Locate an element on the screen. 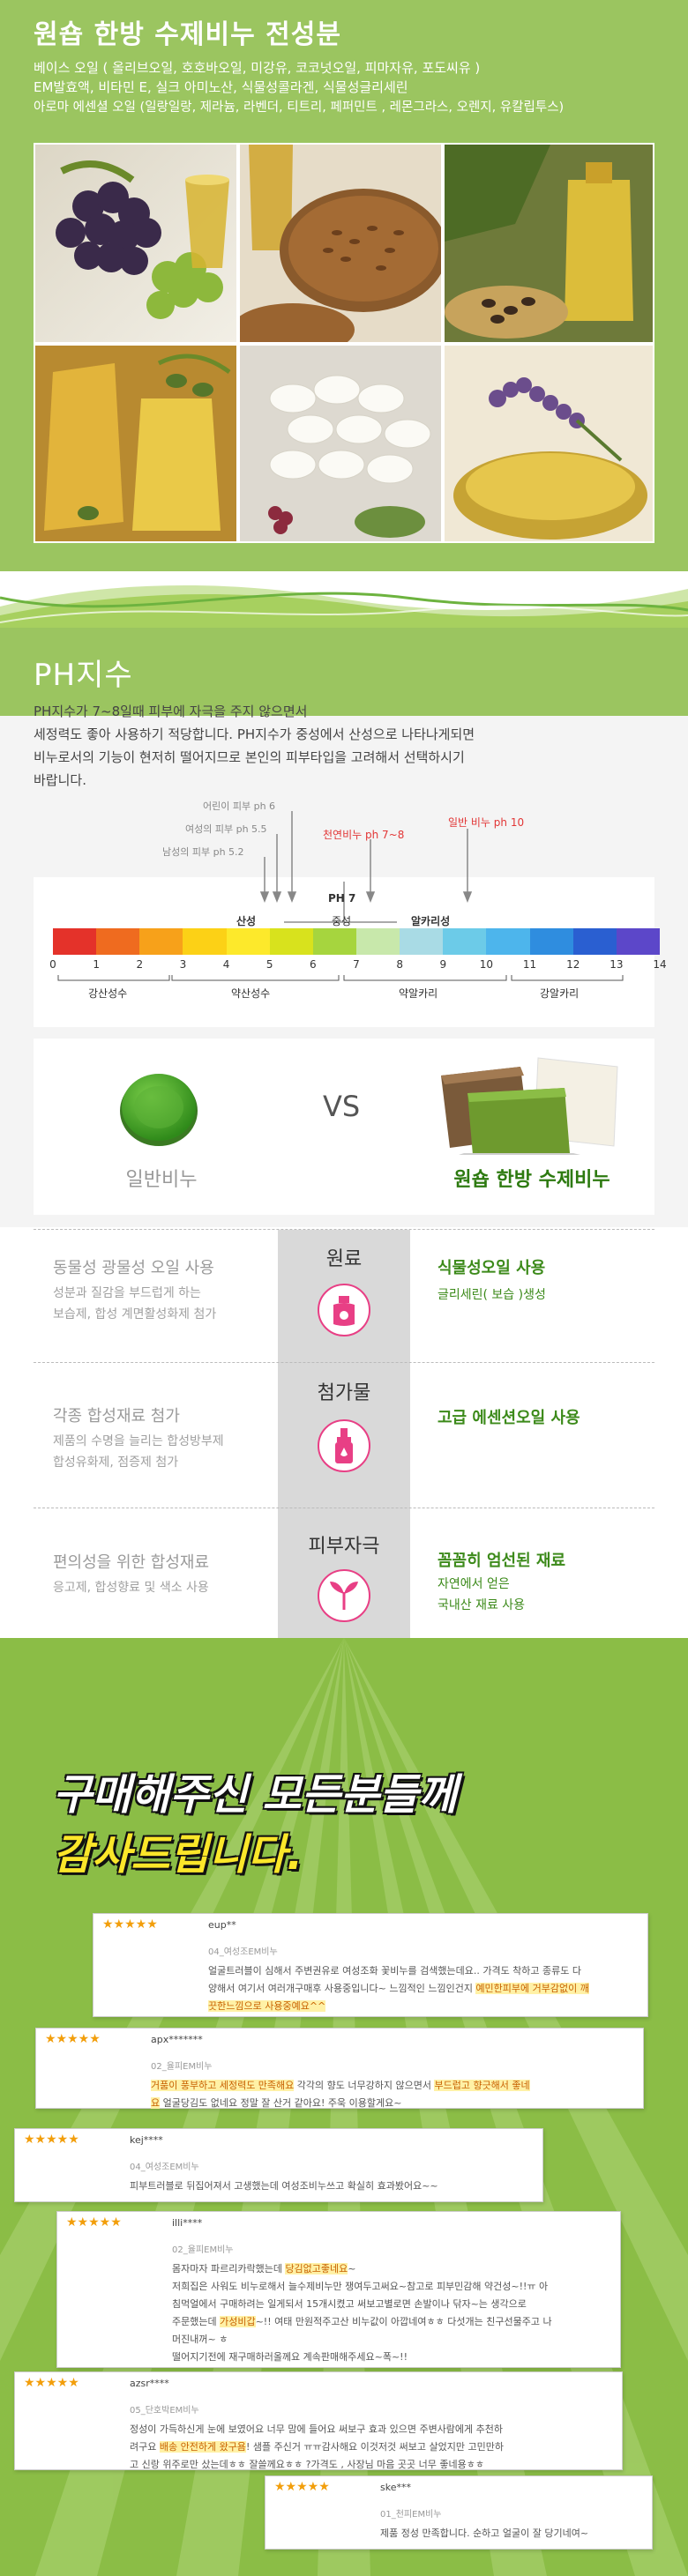 The image size is (688, 2576). review-text: ! 샘플 주신거 ㅠㅠ감사해요 이것저것 써보고 살었지만 고민만하 is located at coordinates (374, 2447).